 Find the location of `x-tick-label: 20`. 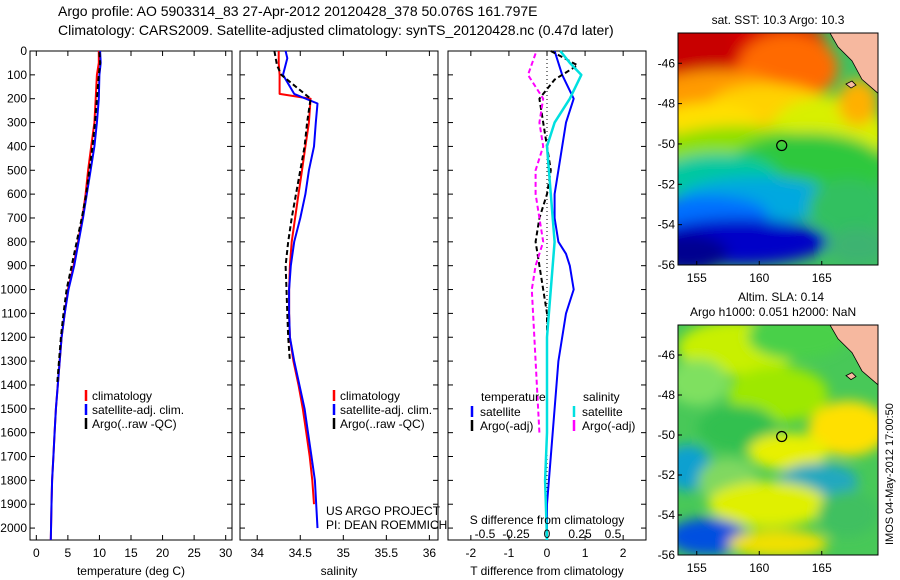

x-tick-label: 20 is located at coordinates (163, 553).